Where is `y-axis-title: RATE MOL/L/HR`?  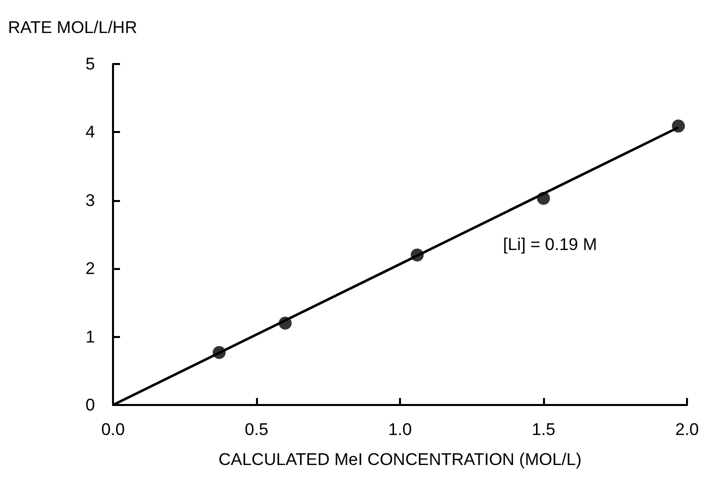 y-axis-title: RATE MOL/L/HR is located at coordinates (73, 27).